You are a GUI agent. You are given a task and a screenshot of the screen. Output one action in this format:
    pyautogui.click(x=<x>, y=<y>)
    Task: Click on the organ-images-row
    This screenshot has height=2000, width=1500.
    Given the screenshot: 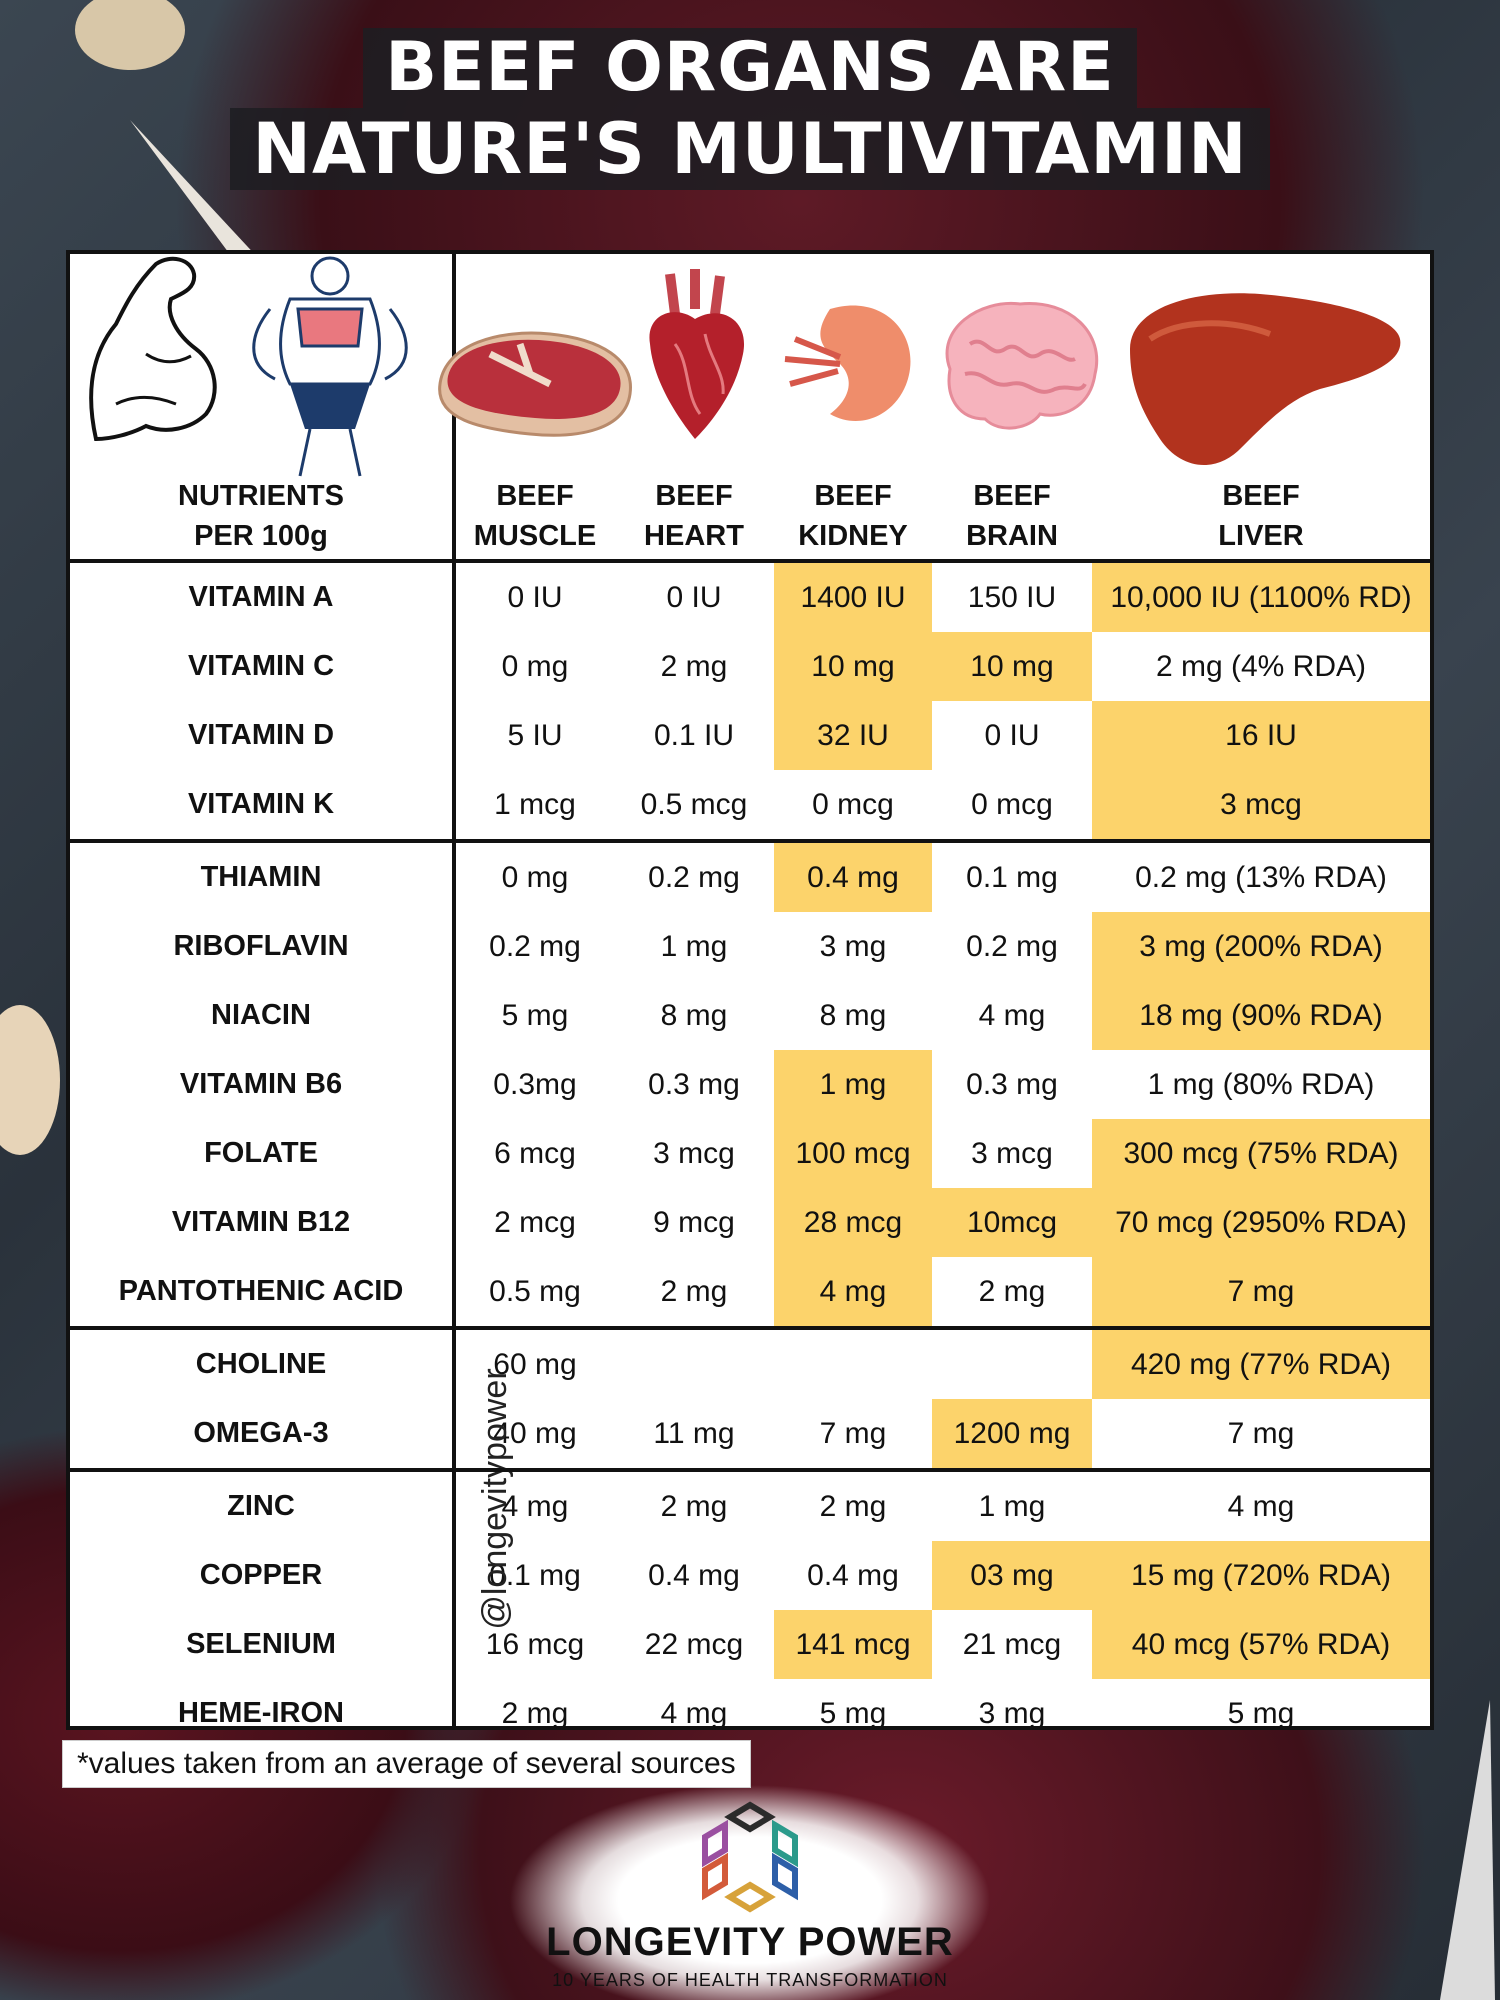 What is the action you would take?
    pyautogui.click(x=750, y=406)
    